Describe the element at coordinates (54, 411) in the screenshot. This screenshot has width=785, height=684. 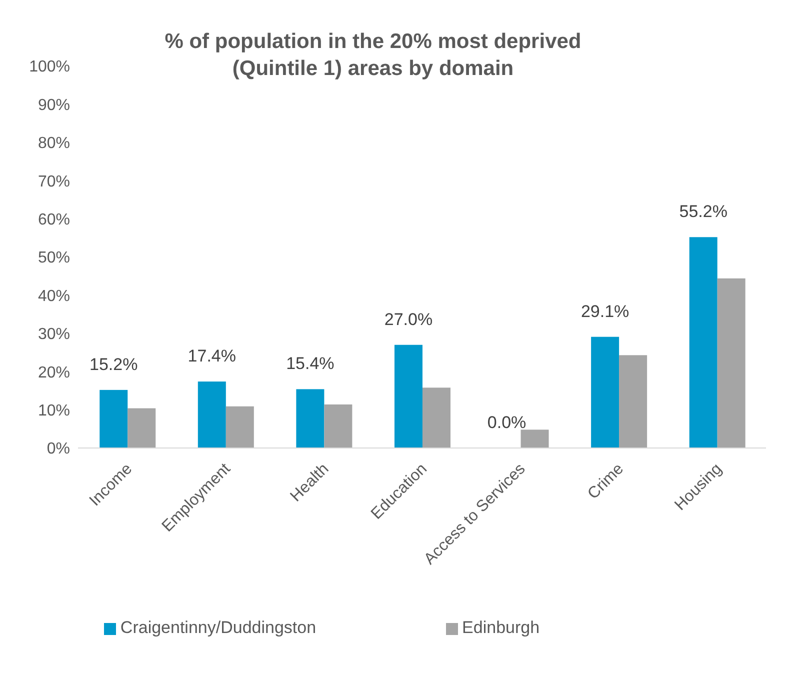
I see `y-tick-label: 10%` at that location.